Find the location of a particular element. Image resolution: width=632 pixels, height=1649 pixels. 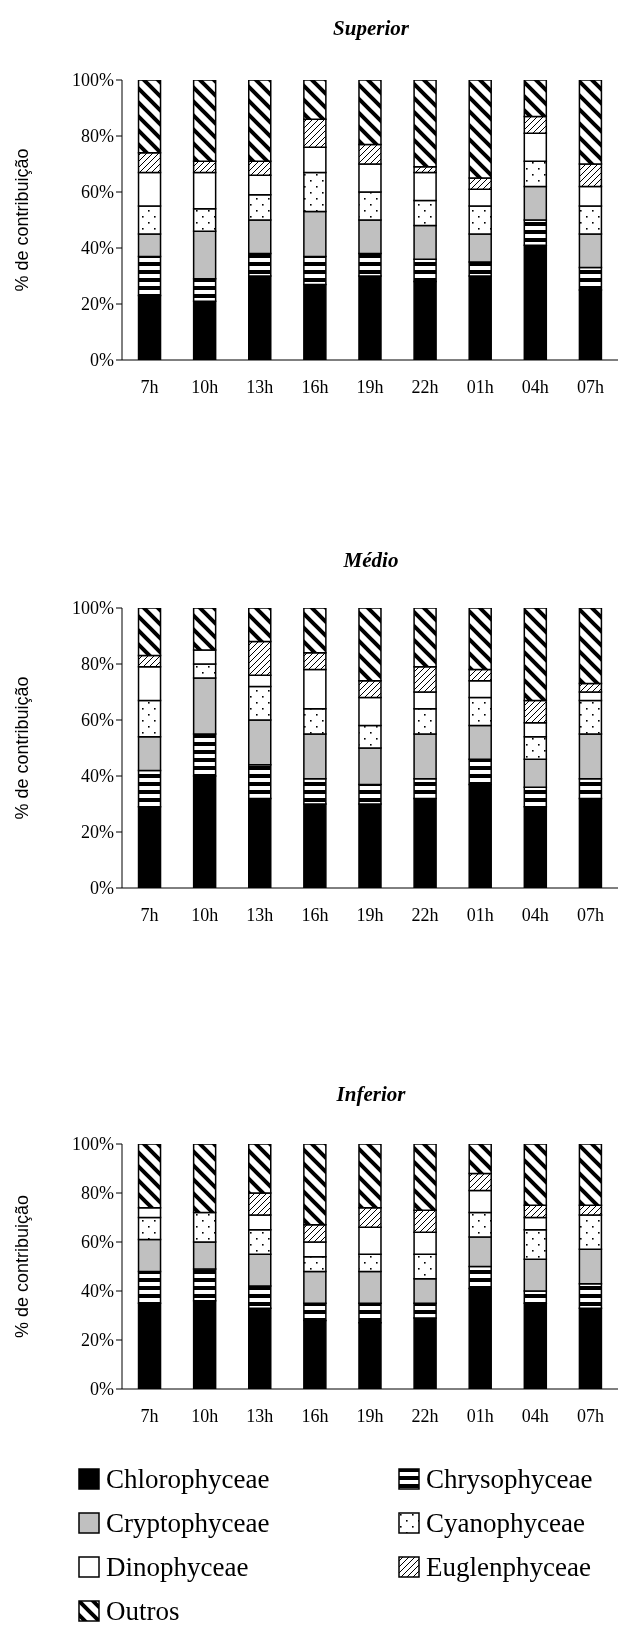

chart-title: Médio is located at coordinates (371, 561).